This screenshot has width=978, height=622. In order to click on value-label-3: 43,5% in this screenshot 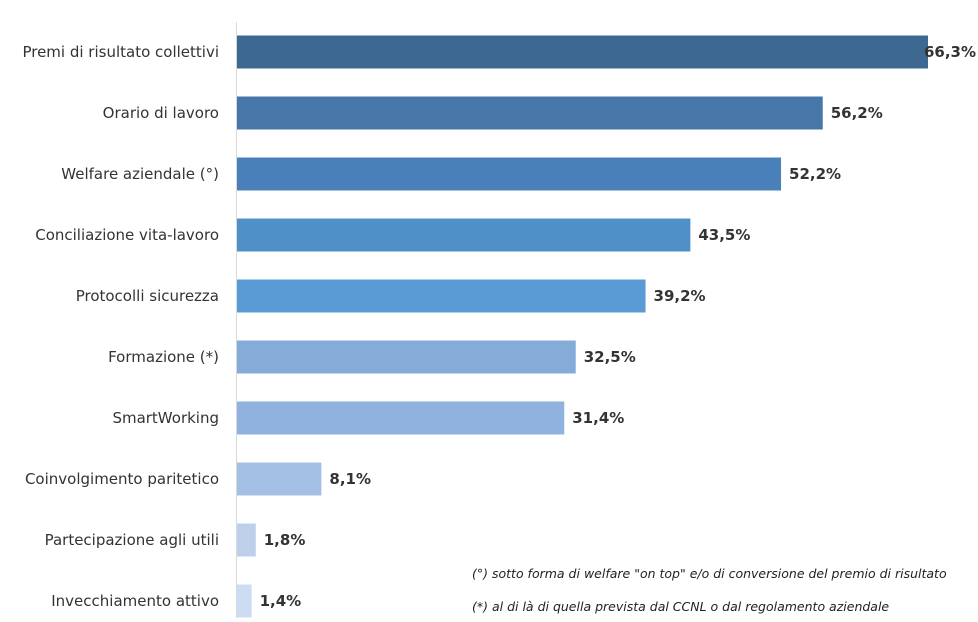, I will do `click(724, 235)`.